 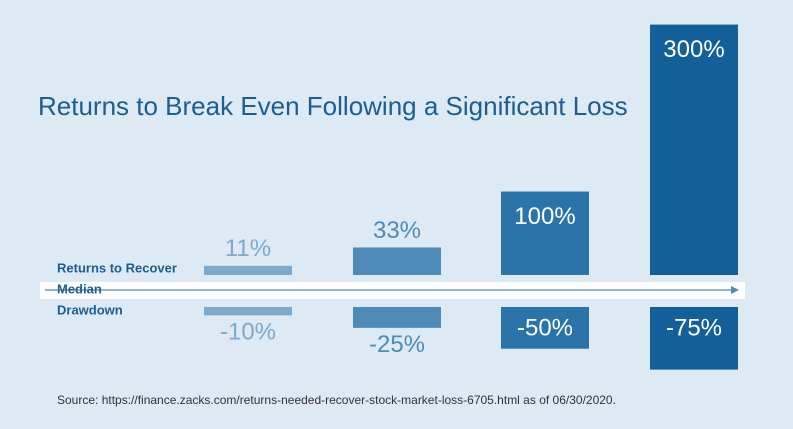 I want to click on legend-label: Drawdown, so click(x=90, y=309).